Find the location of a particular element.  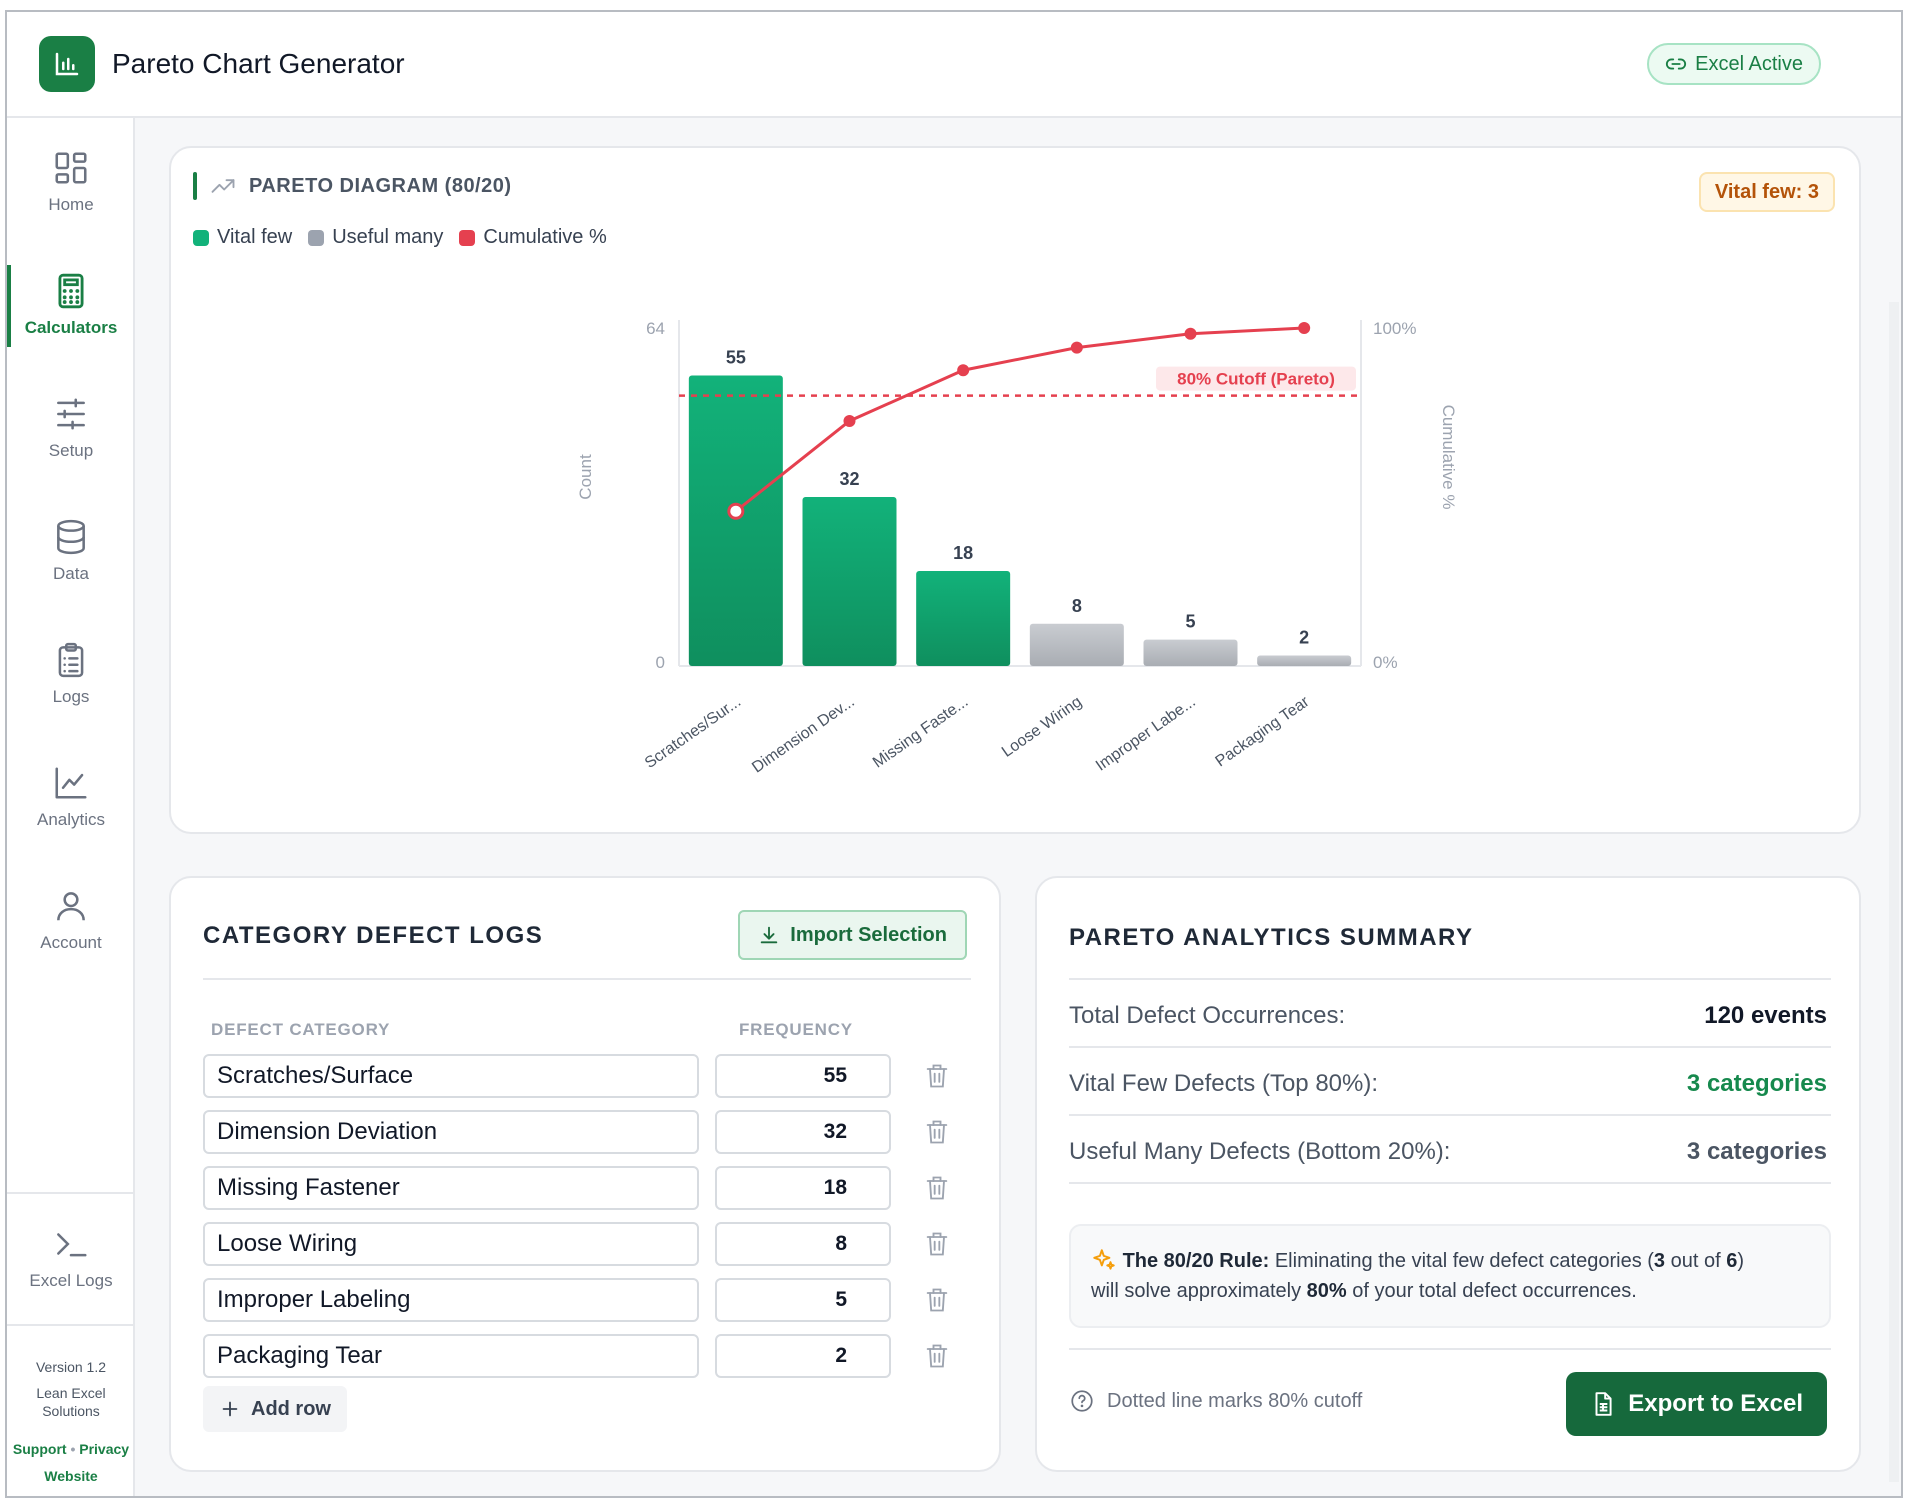

add-row-button: Add row is located at coordinates (275, 1409).